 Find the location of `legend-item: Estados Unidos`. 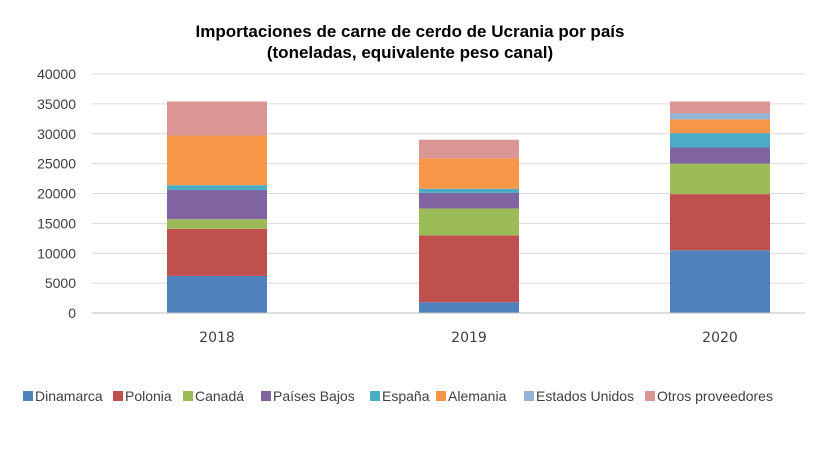

legend-item: Estados Unidos is located at coordinates (579, 396).